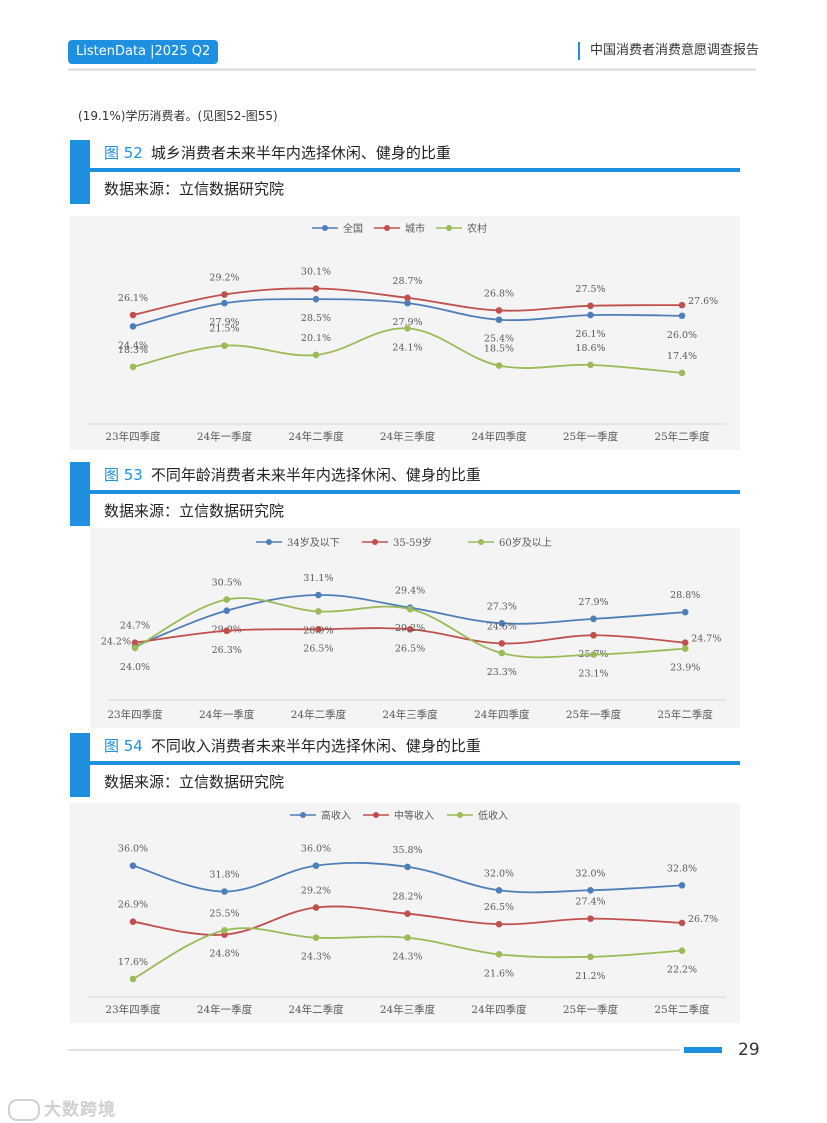 This screenshot has width=827, height=1123. Describe the element at coordinates (668, 51) in the screenshot. I see `report-title: 中国消费者消费意愿调查报告` at that location.